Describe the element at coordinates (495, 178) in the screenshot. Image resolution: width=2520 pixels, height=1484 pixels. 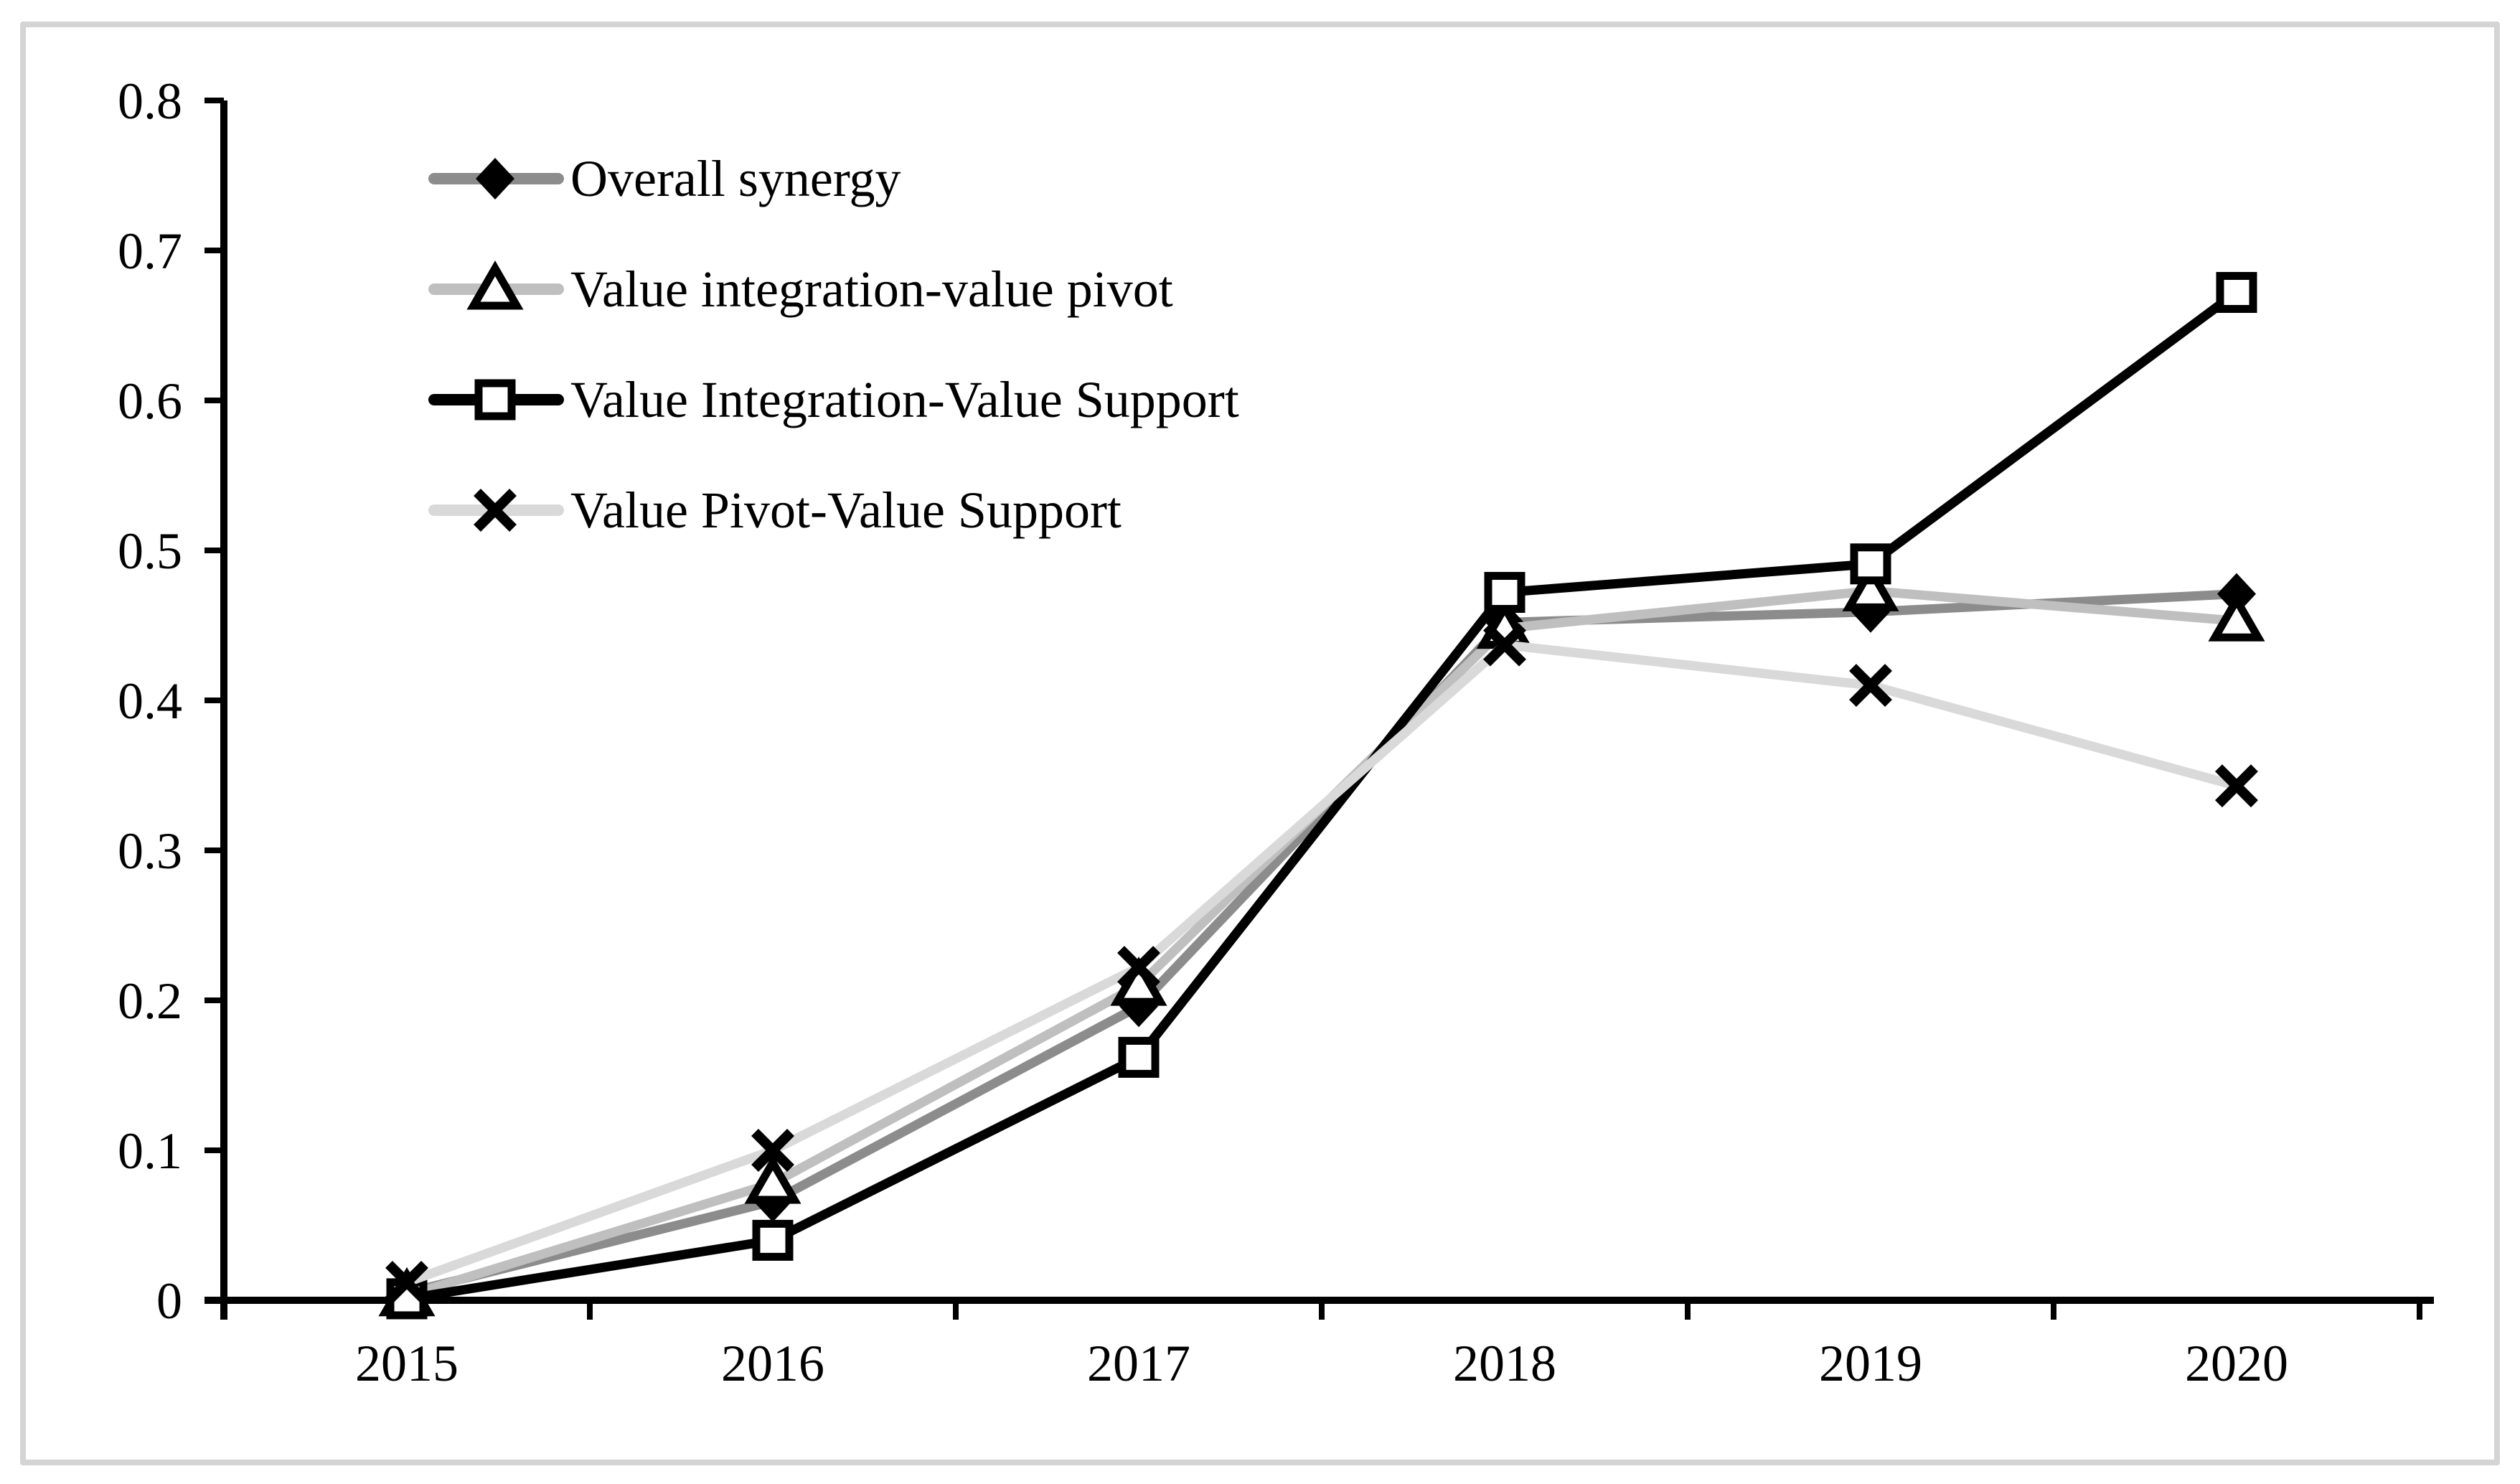
I see `filled-diamond-marker` at that location.